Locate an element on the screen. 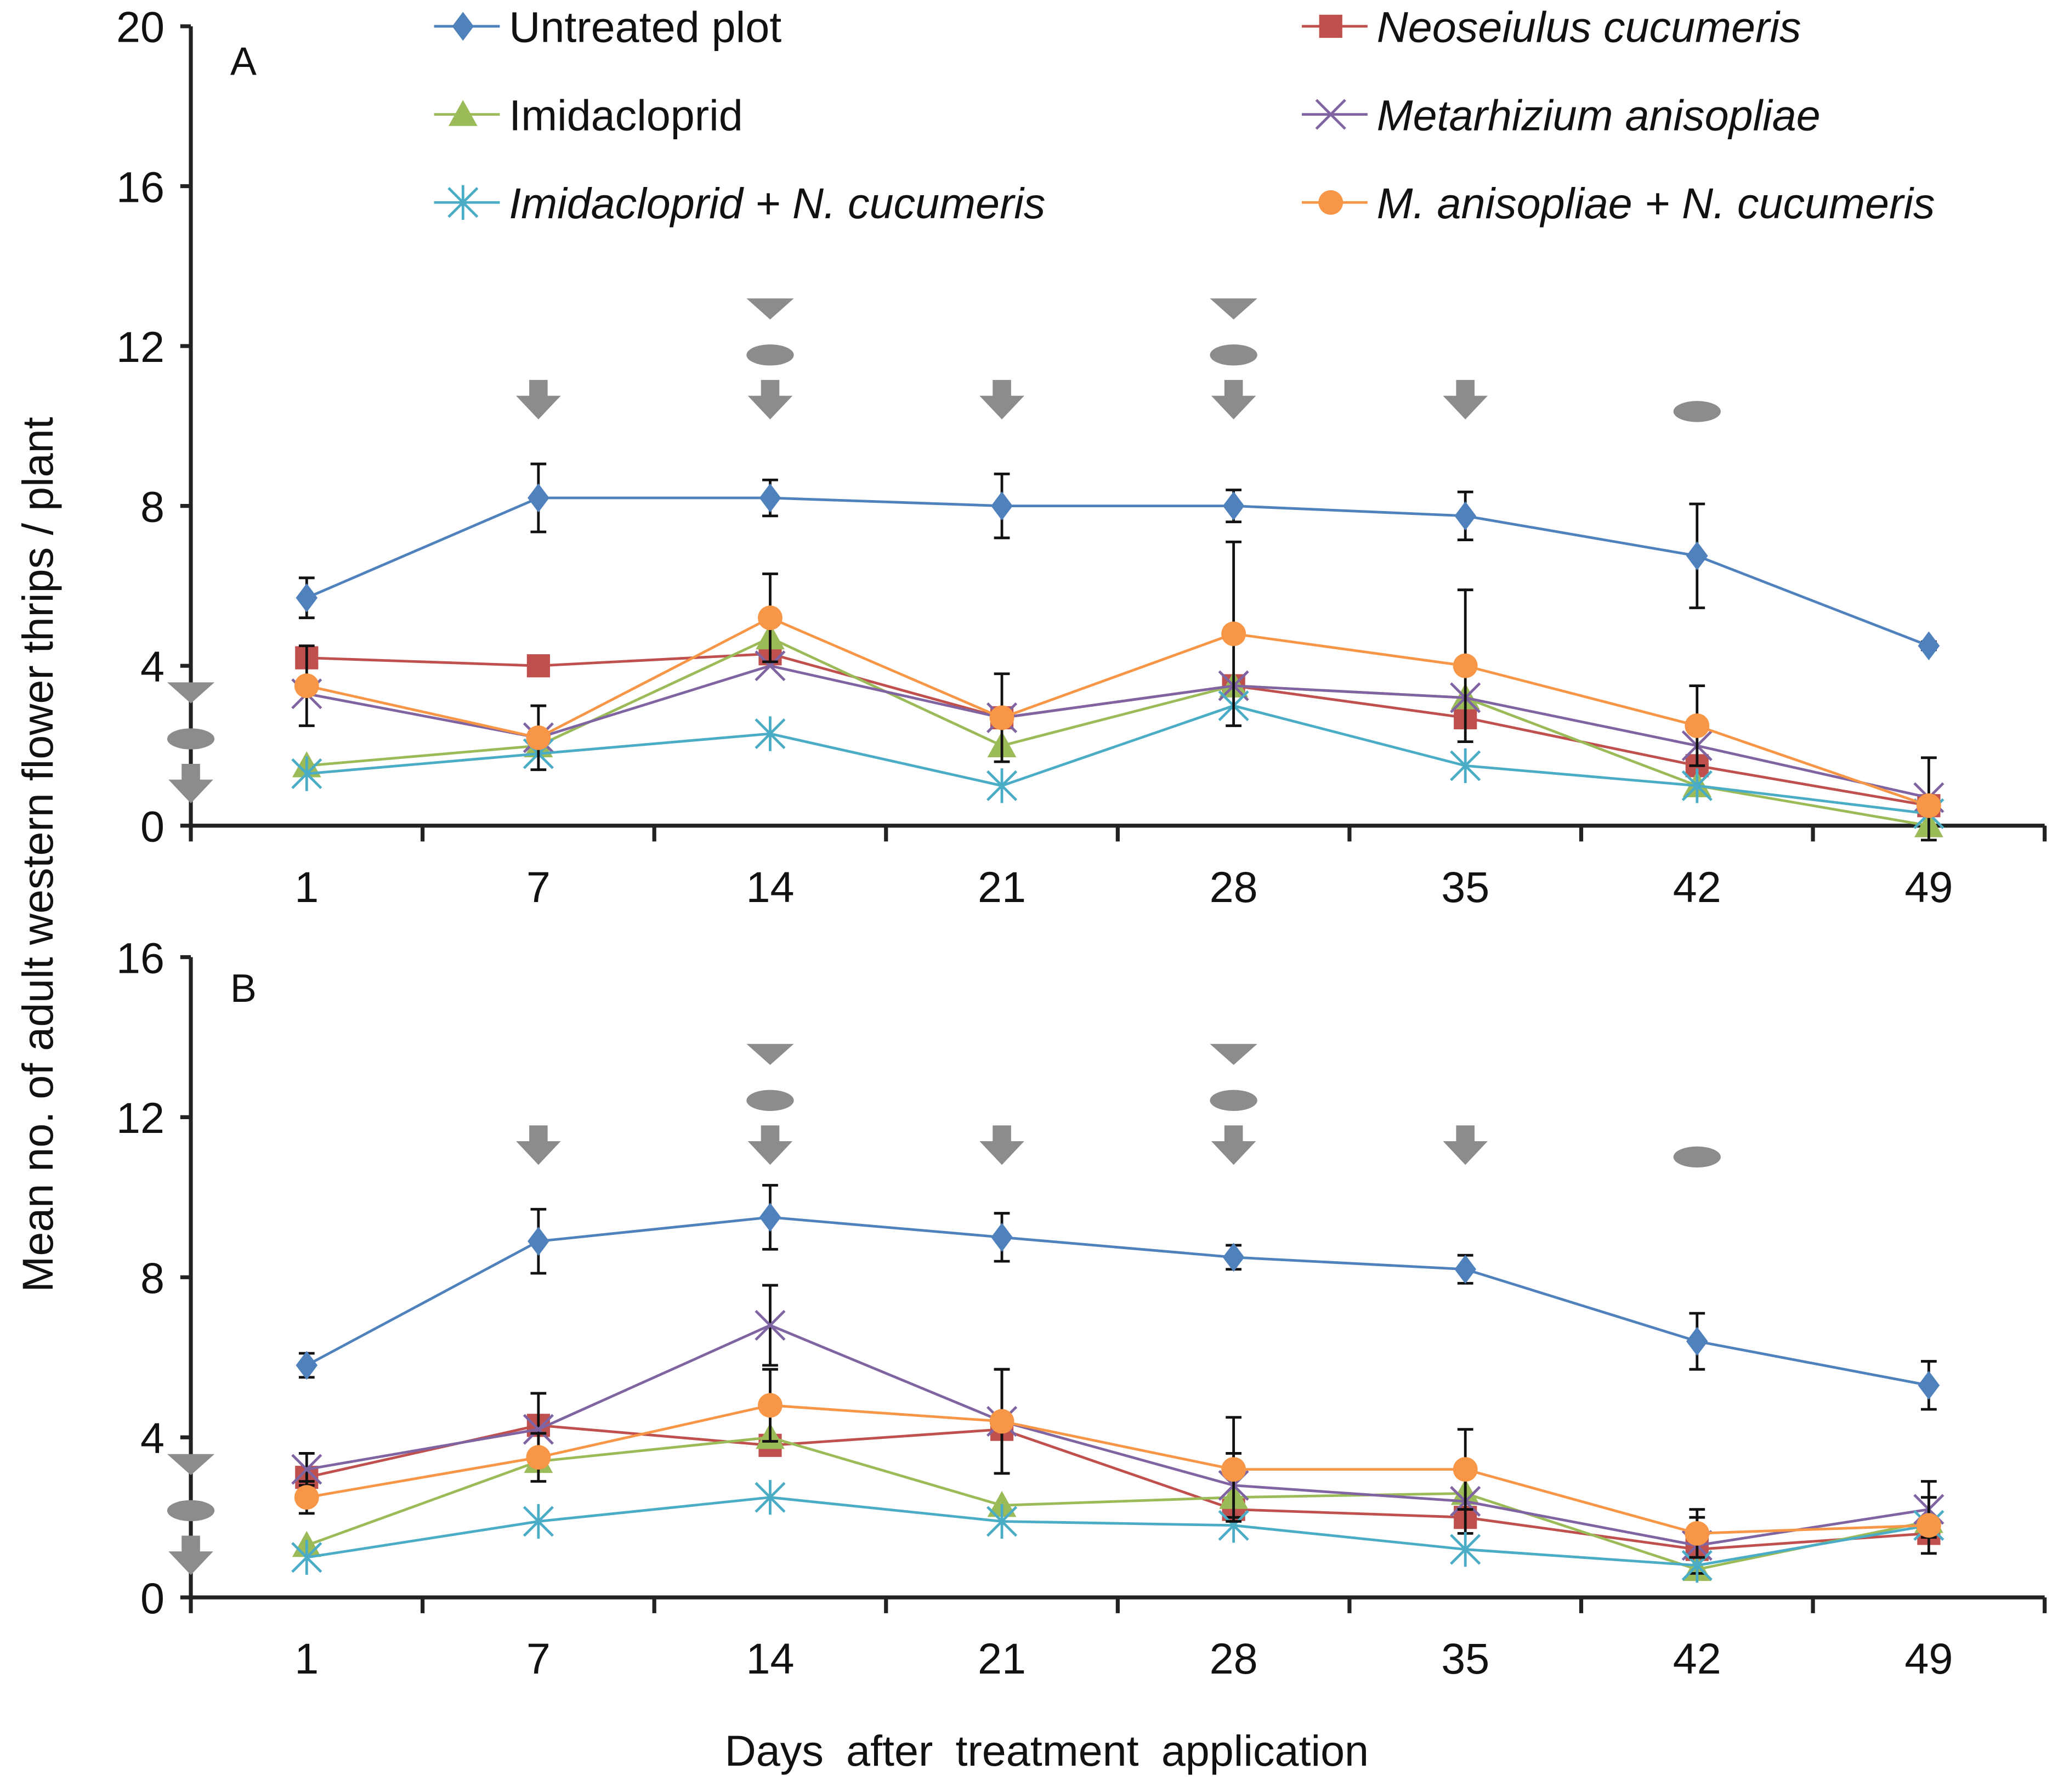 Image resolution: width=2058 pixels, height=1792 pixels. y-tick-label: 16 is located at coordinates (140, 186).